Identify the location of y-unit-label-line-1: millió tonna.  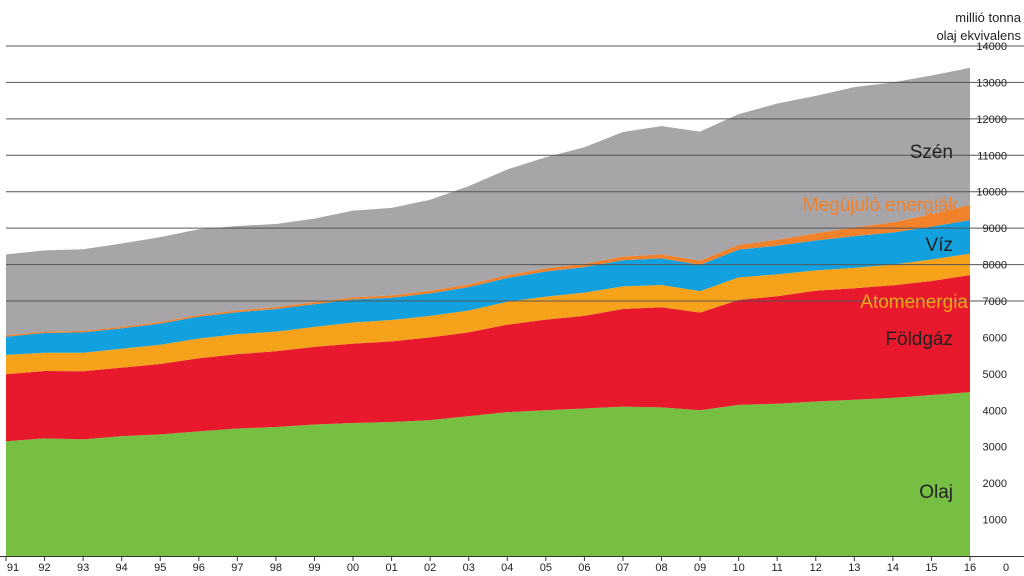
(988, 17).